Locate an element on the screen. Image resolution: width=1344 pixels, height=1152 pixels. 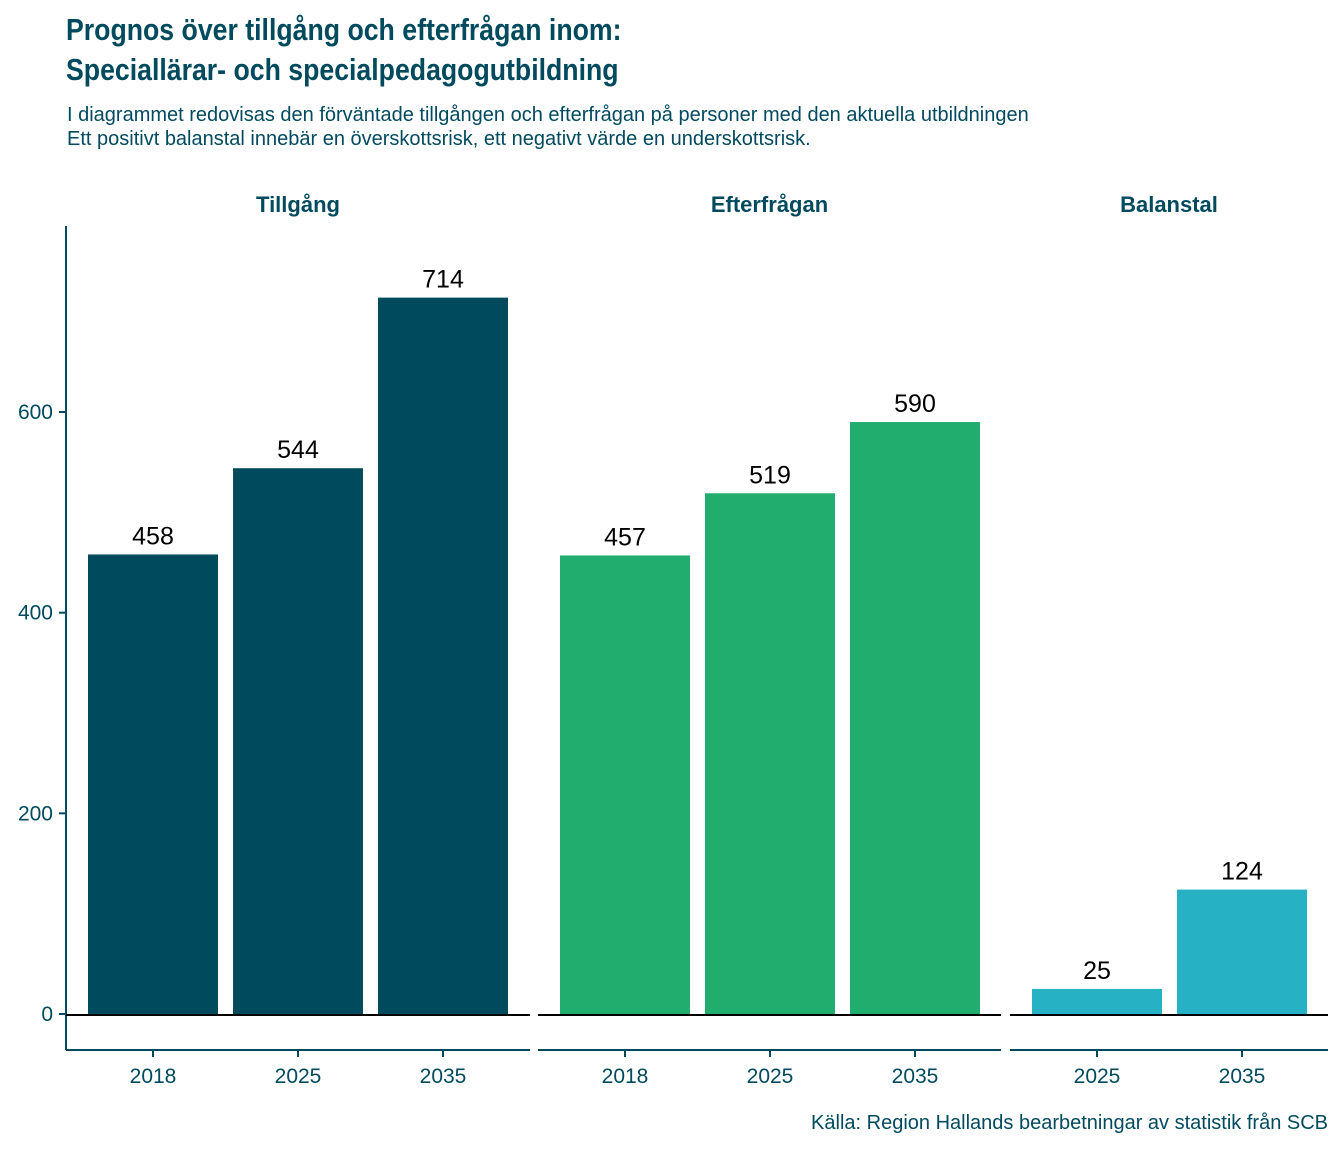
data-label: 544 is located at coordinates (298, 450).